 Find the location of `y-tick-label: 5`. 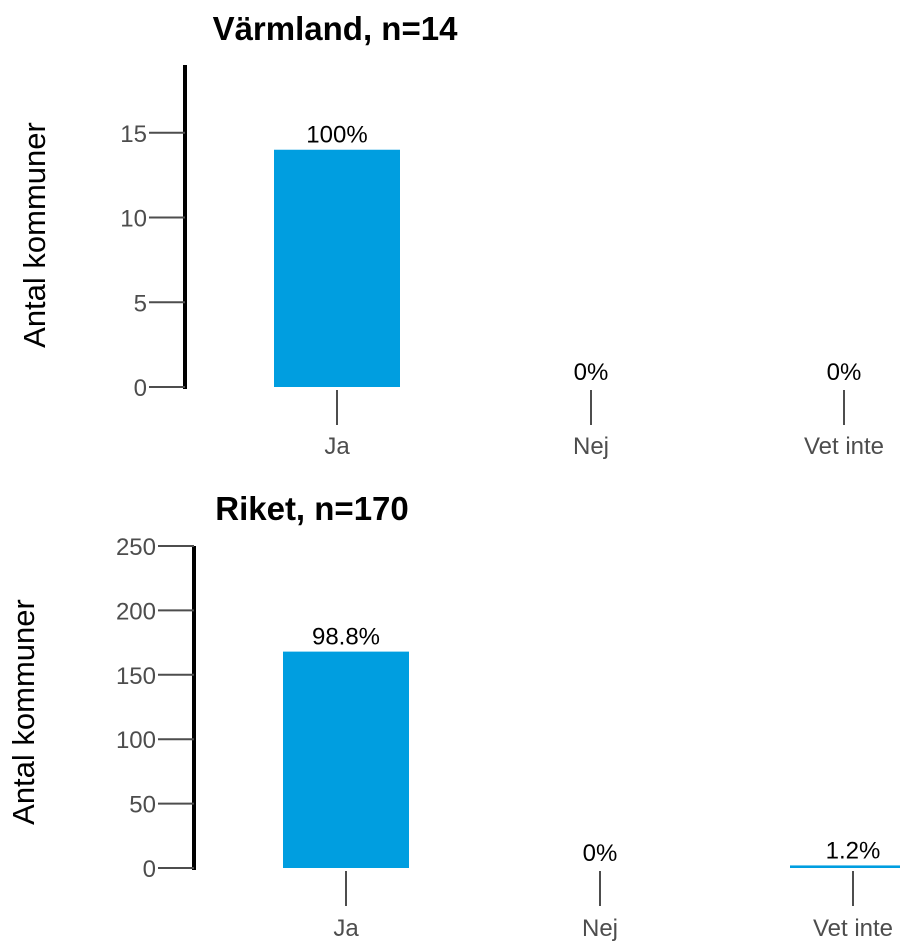

y-tick-label: 5 is located at coordinates (140, 303).